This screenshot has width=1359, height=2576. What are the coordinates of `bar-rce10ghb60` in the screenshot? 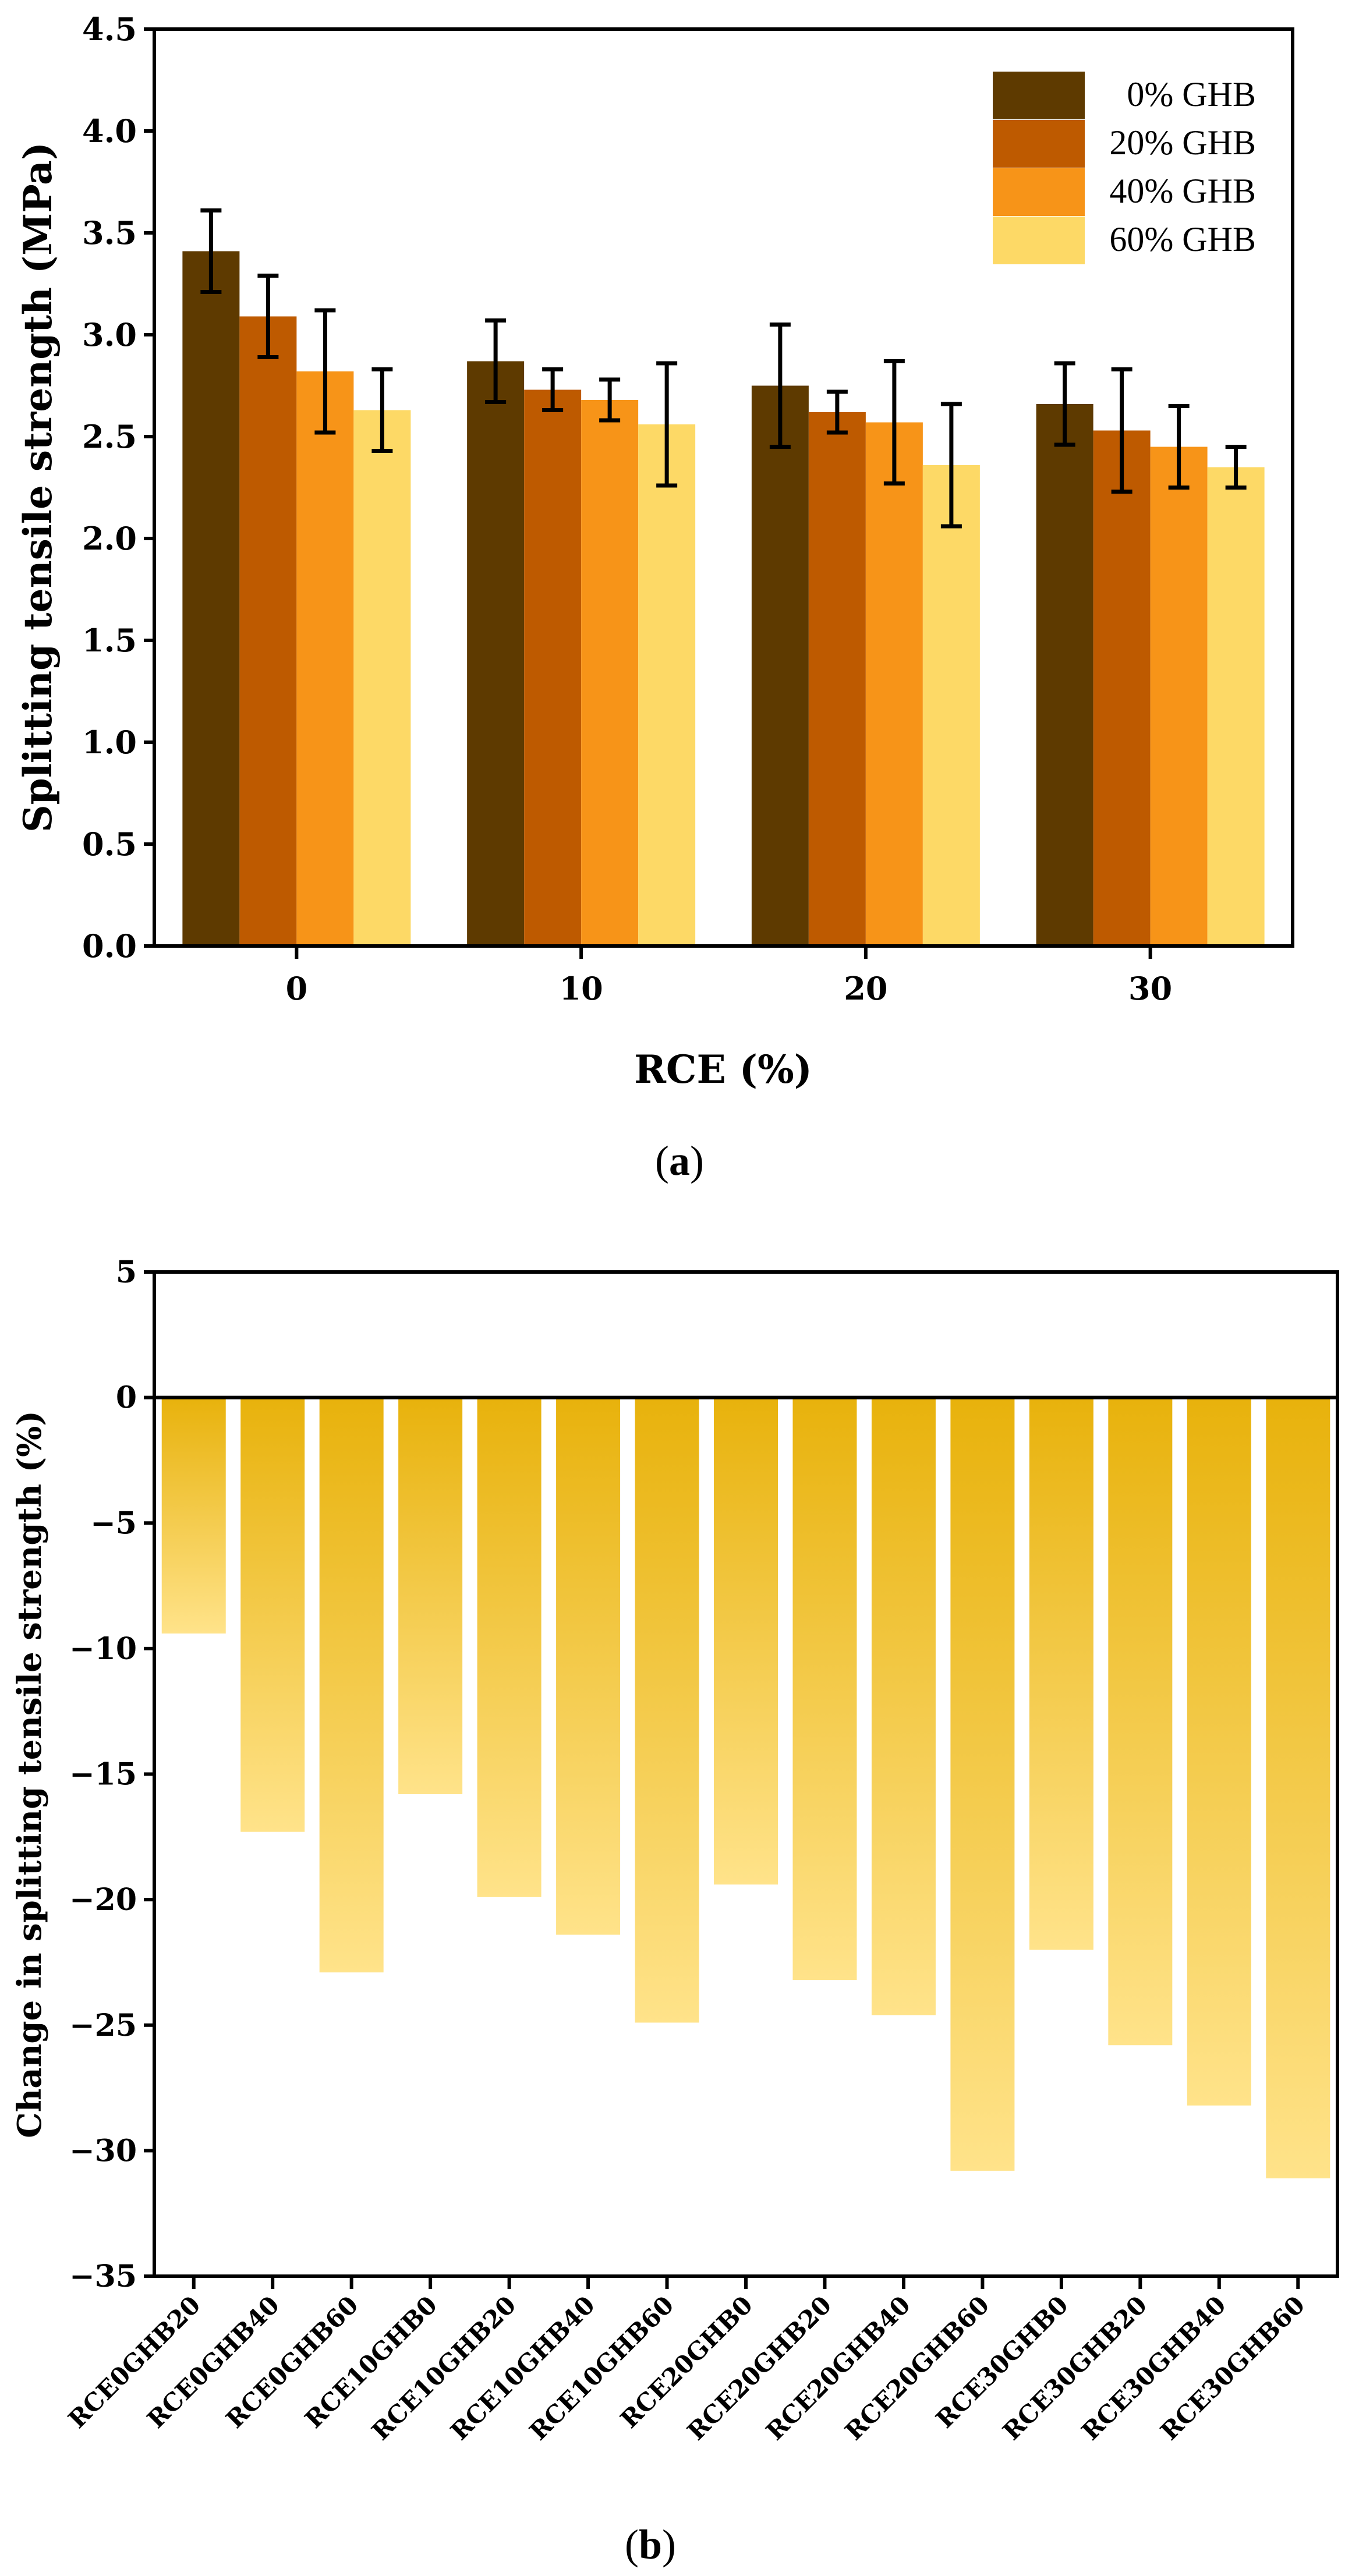 It's located at (667, 1710).